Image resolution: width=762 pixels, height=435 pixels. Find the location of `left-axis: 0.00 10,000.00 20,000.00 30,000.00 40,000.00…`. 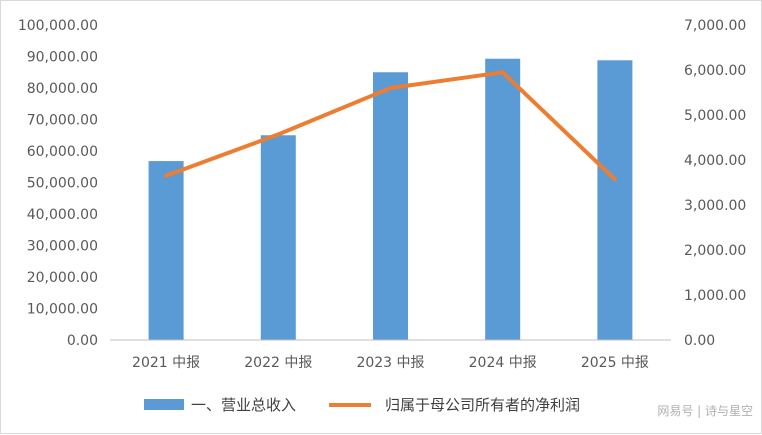

left-axis: 0.00 10,000.00 20,000.00 30,000.00 40,000.00… is located at coordinates (58, 183).